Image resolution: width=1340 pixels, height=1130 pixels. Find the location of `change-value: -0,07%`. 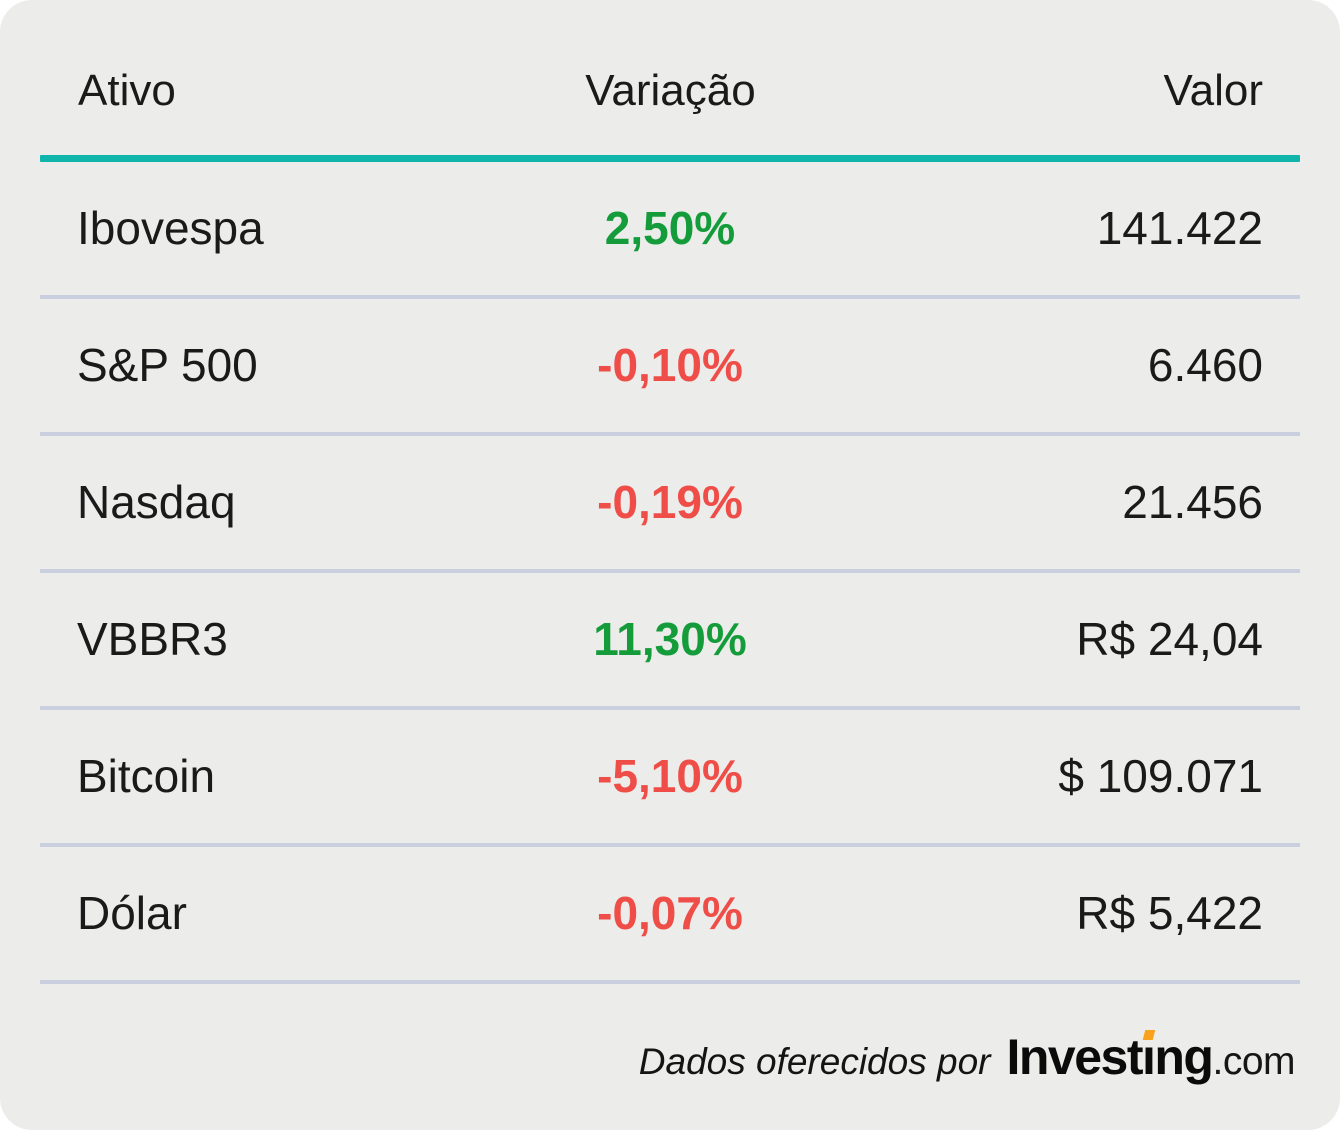

change-value: -0,07% is located at coordinates (670, 913).